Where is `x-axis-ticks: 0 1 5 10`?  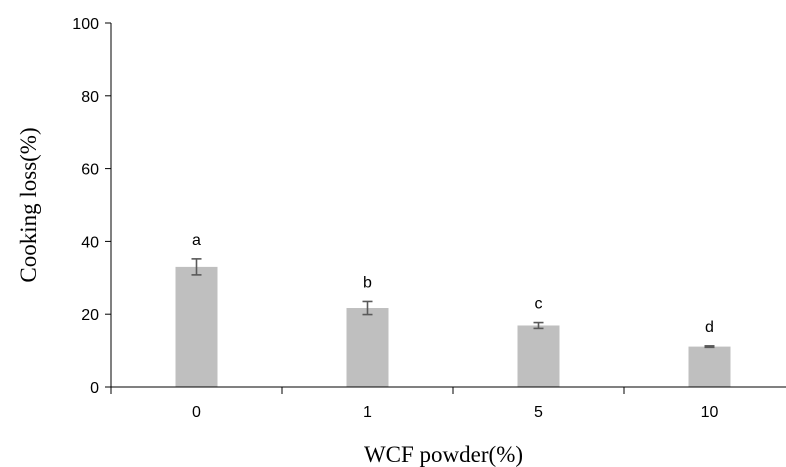 x-axis-ticks: 0 1 5 10 is located at coordinates (414, 404).